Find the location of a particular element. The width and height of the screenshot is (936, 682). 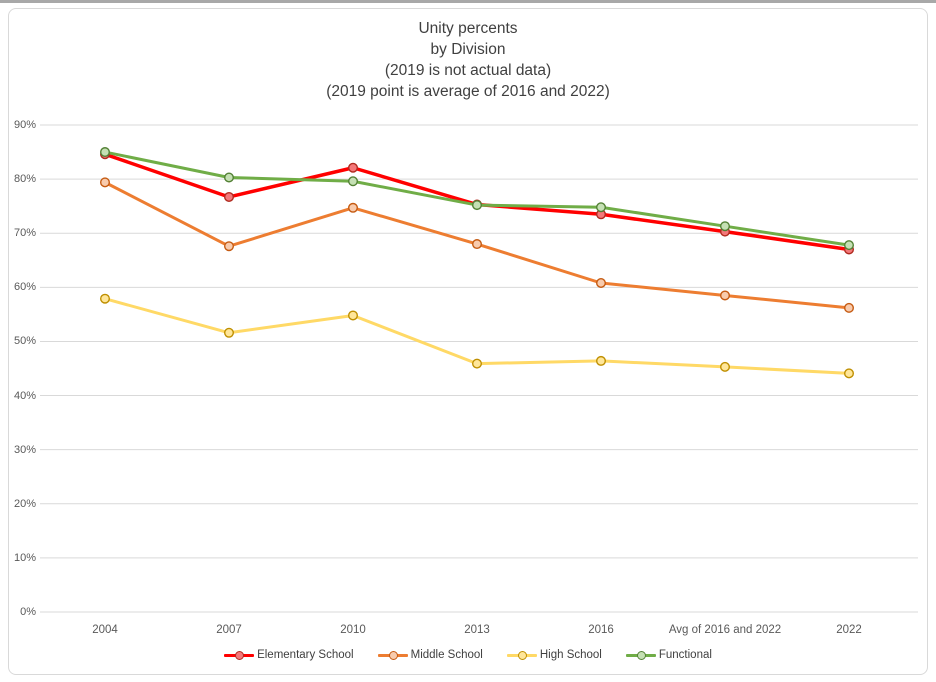

x-axis-tick-label: 2010 is located at coordinates (353, 630).